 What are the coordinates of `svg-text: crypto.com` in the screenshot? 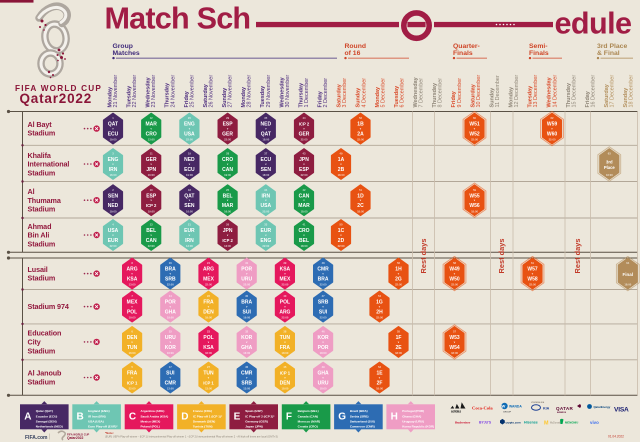 It's located at (514, 423).